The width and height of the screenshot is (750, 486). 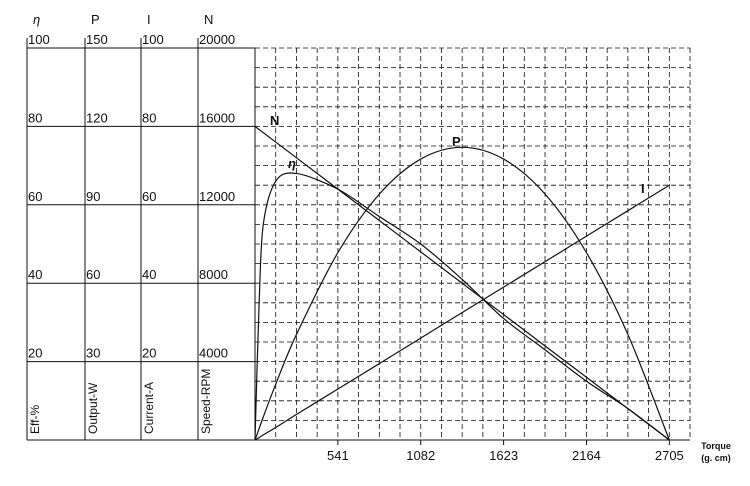 I want to click on y-tick-label: 120, so click(x=97, y=117).